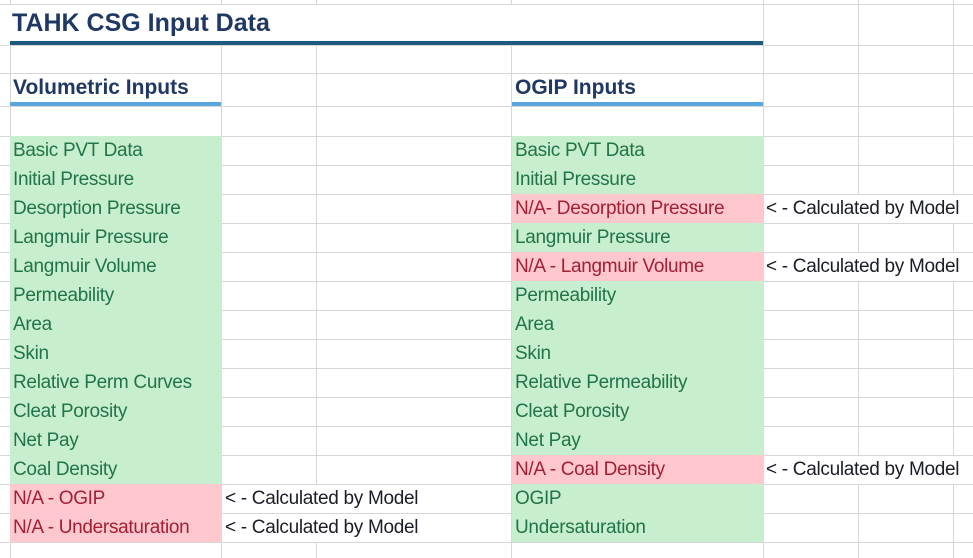 This screenshot has height=558, width=973. Describe the element at coordinates (638, 237) in the screenshot. I see `ogip-item-cell: Langmuir Pressure` at that location.